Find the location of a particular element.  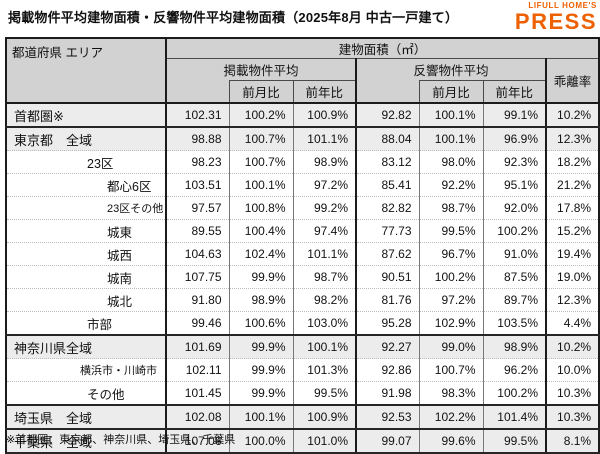

response-yoy-value: 89.7% is located at coordinates (515, 300).